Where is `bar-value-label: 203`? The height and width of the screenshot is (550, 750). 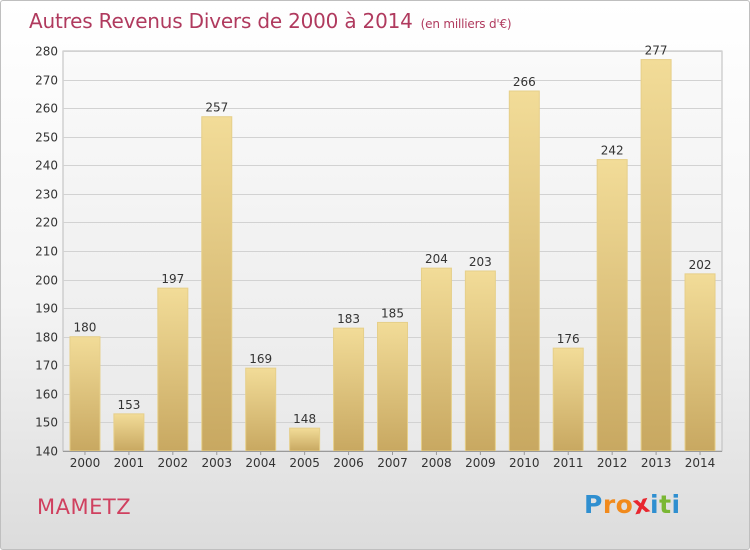 bar-value-label: 203 is located at coordinates (480, 262).